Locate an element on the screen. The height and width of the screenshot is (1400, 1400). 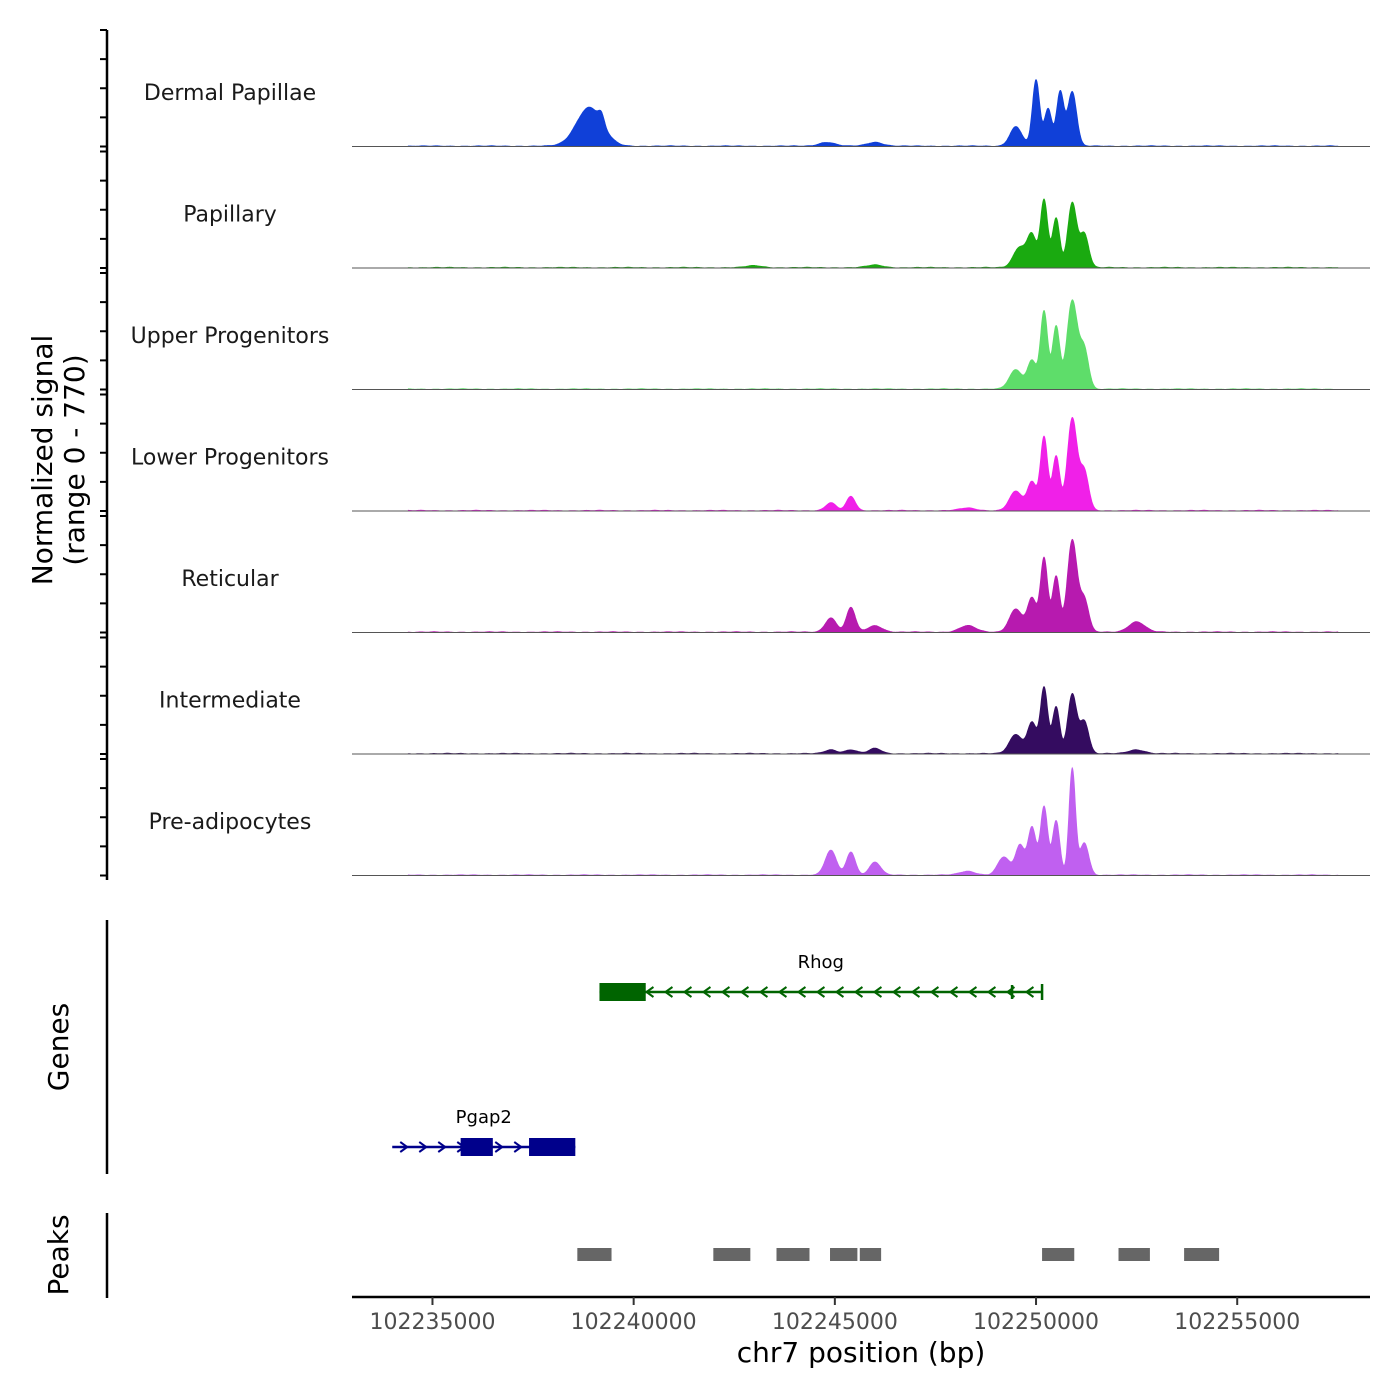
track-reticular: Reticular is located at coordinates (775, 585).